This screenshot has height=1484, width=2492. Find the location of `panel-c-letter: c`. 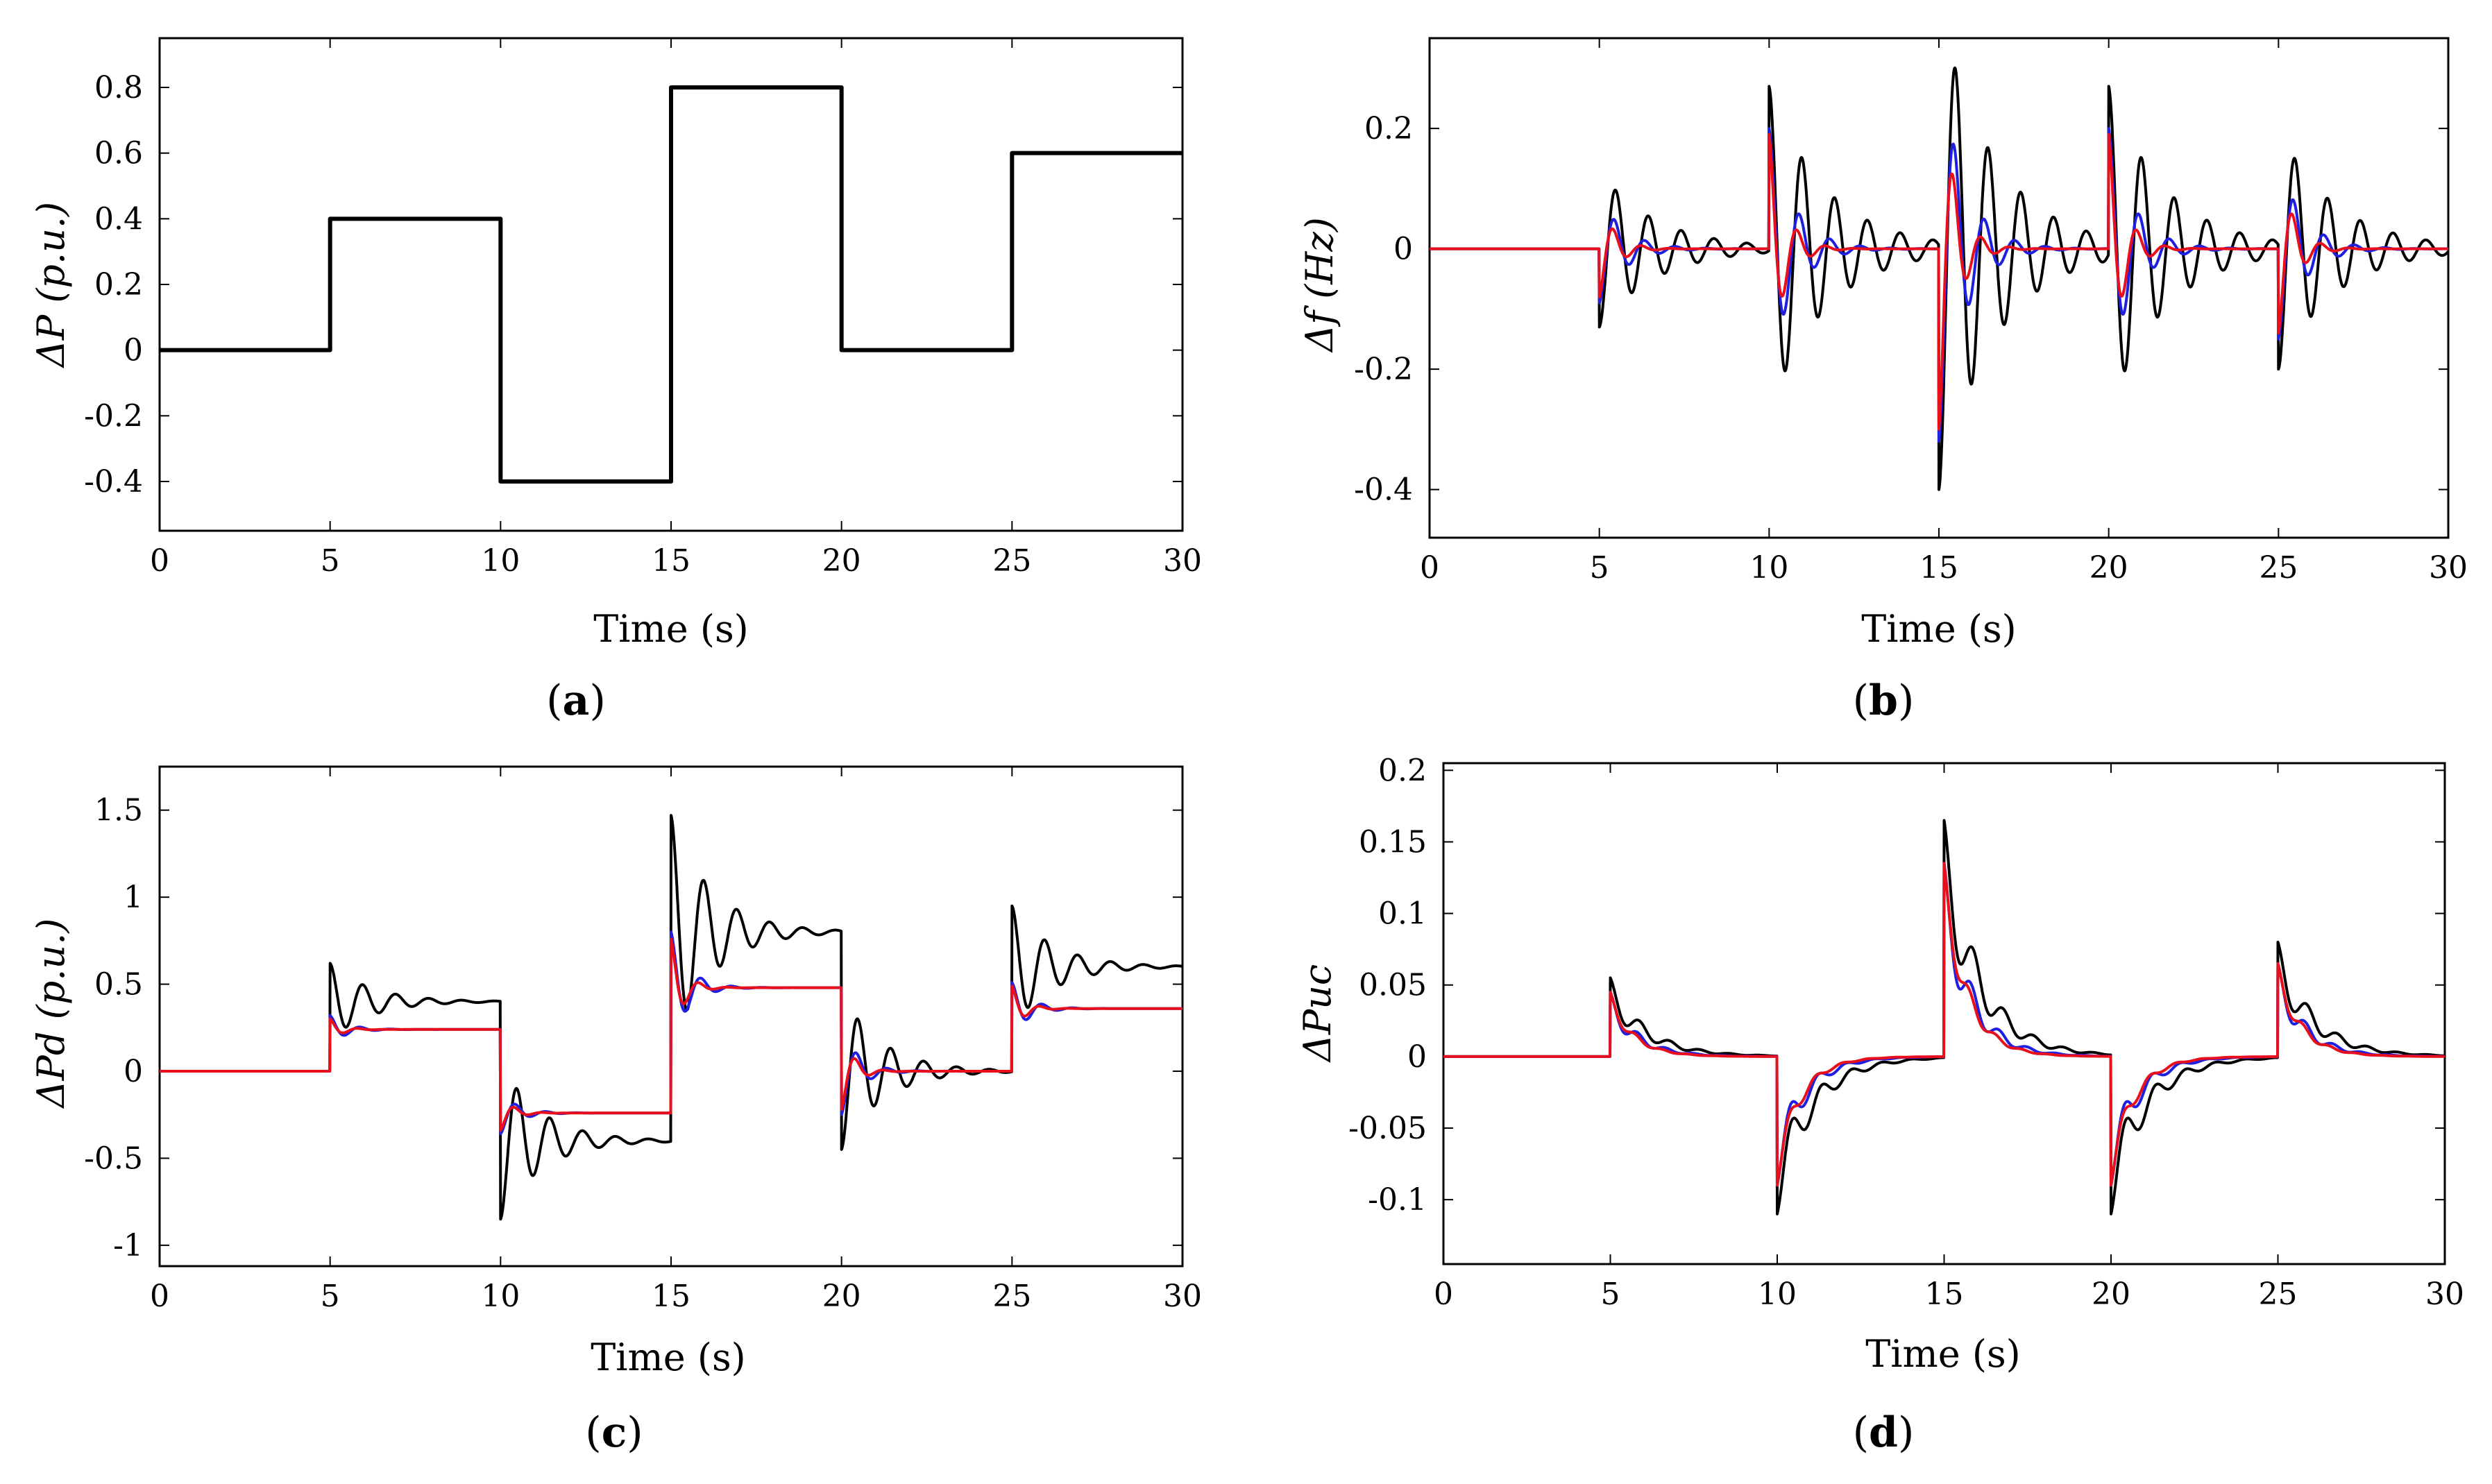

panel-c-letter: c is located at coordinates (614, 1432).